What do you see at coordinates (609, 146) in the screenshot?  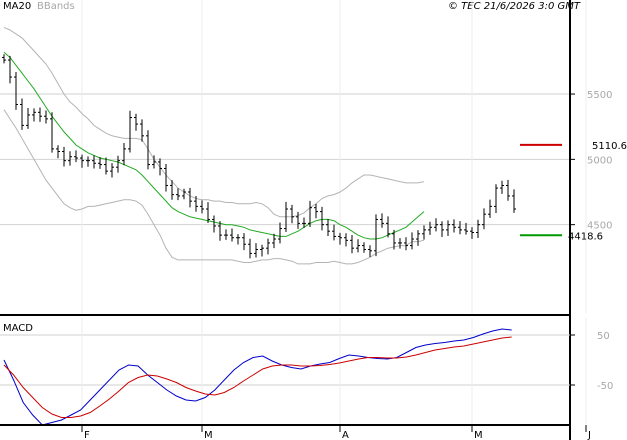 I see `resistance-label: 5110.6` at bounding box center [609, 146].